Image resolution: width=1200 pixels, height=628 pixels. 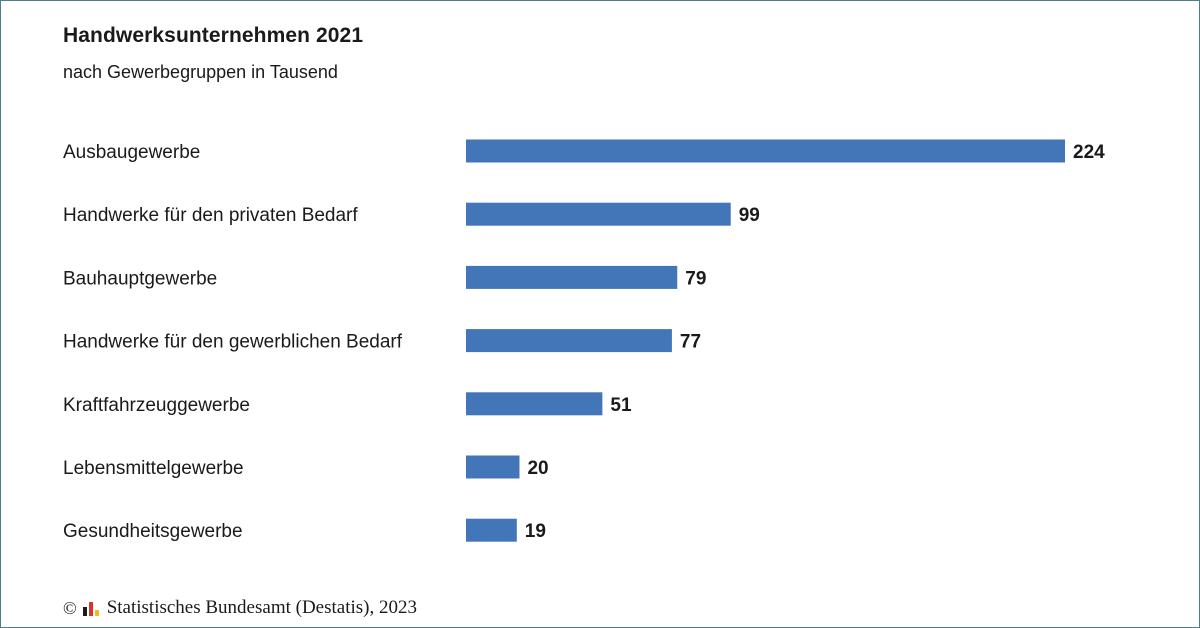 I want to click on value-label: 19, so click(x=535, y=531).